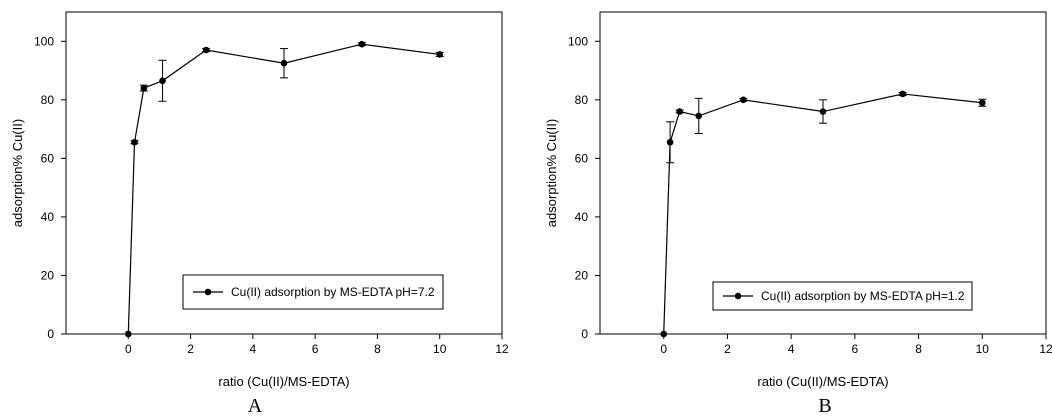 This screenshot has height=418, width=1052. What do you see at coordinates (824, 406) in the screenshot?
I see `panel-letter: B` at bounding box center [824, 406].